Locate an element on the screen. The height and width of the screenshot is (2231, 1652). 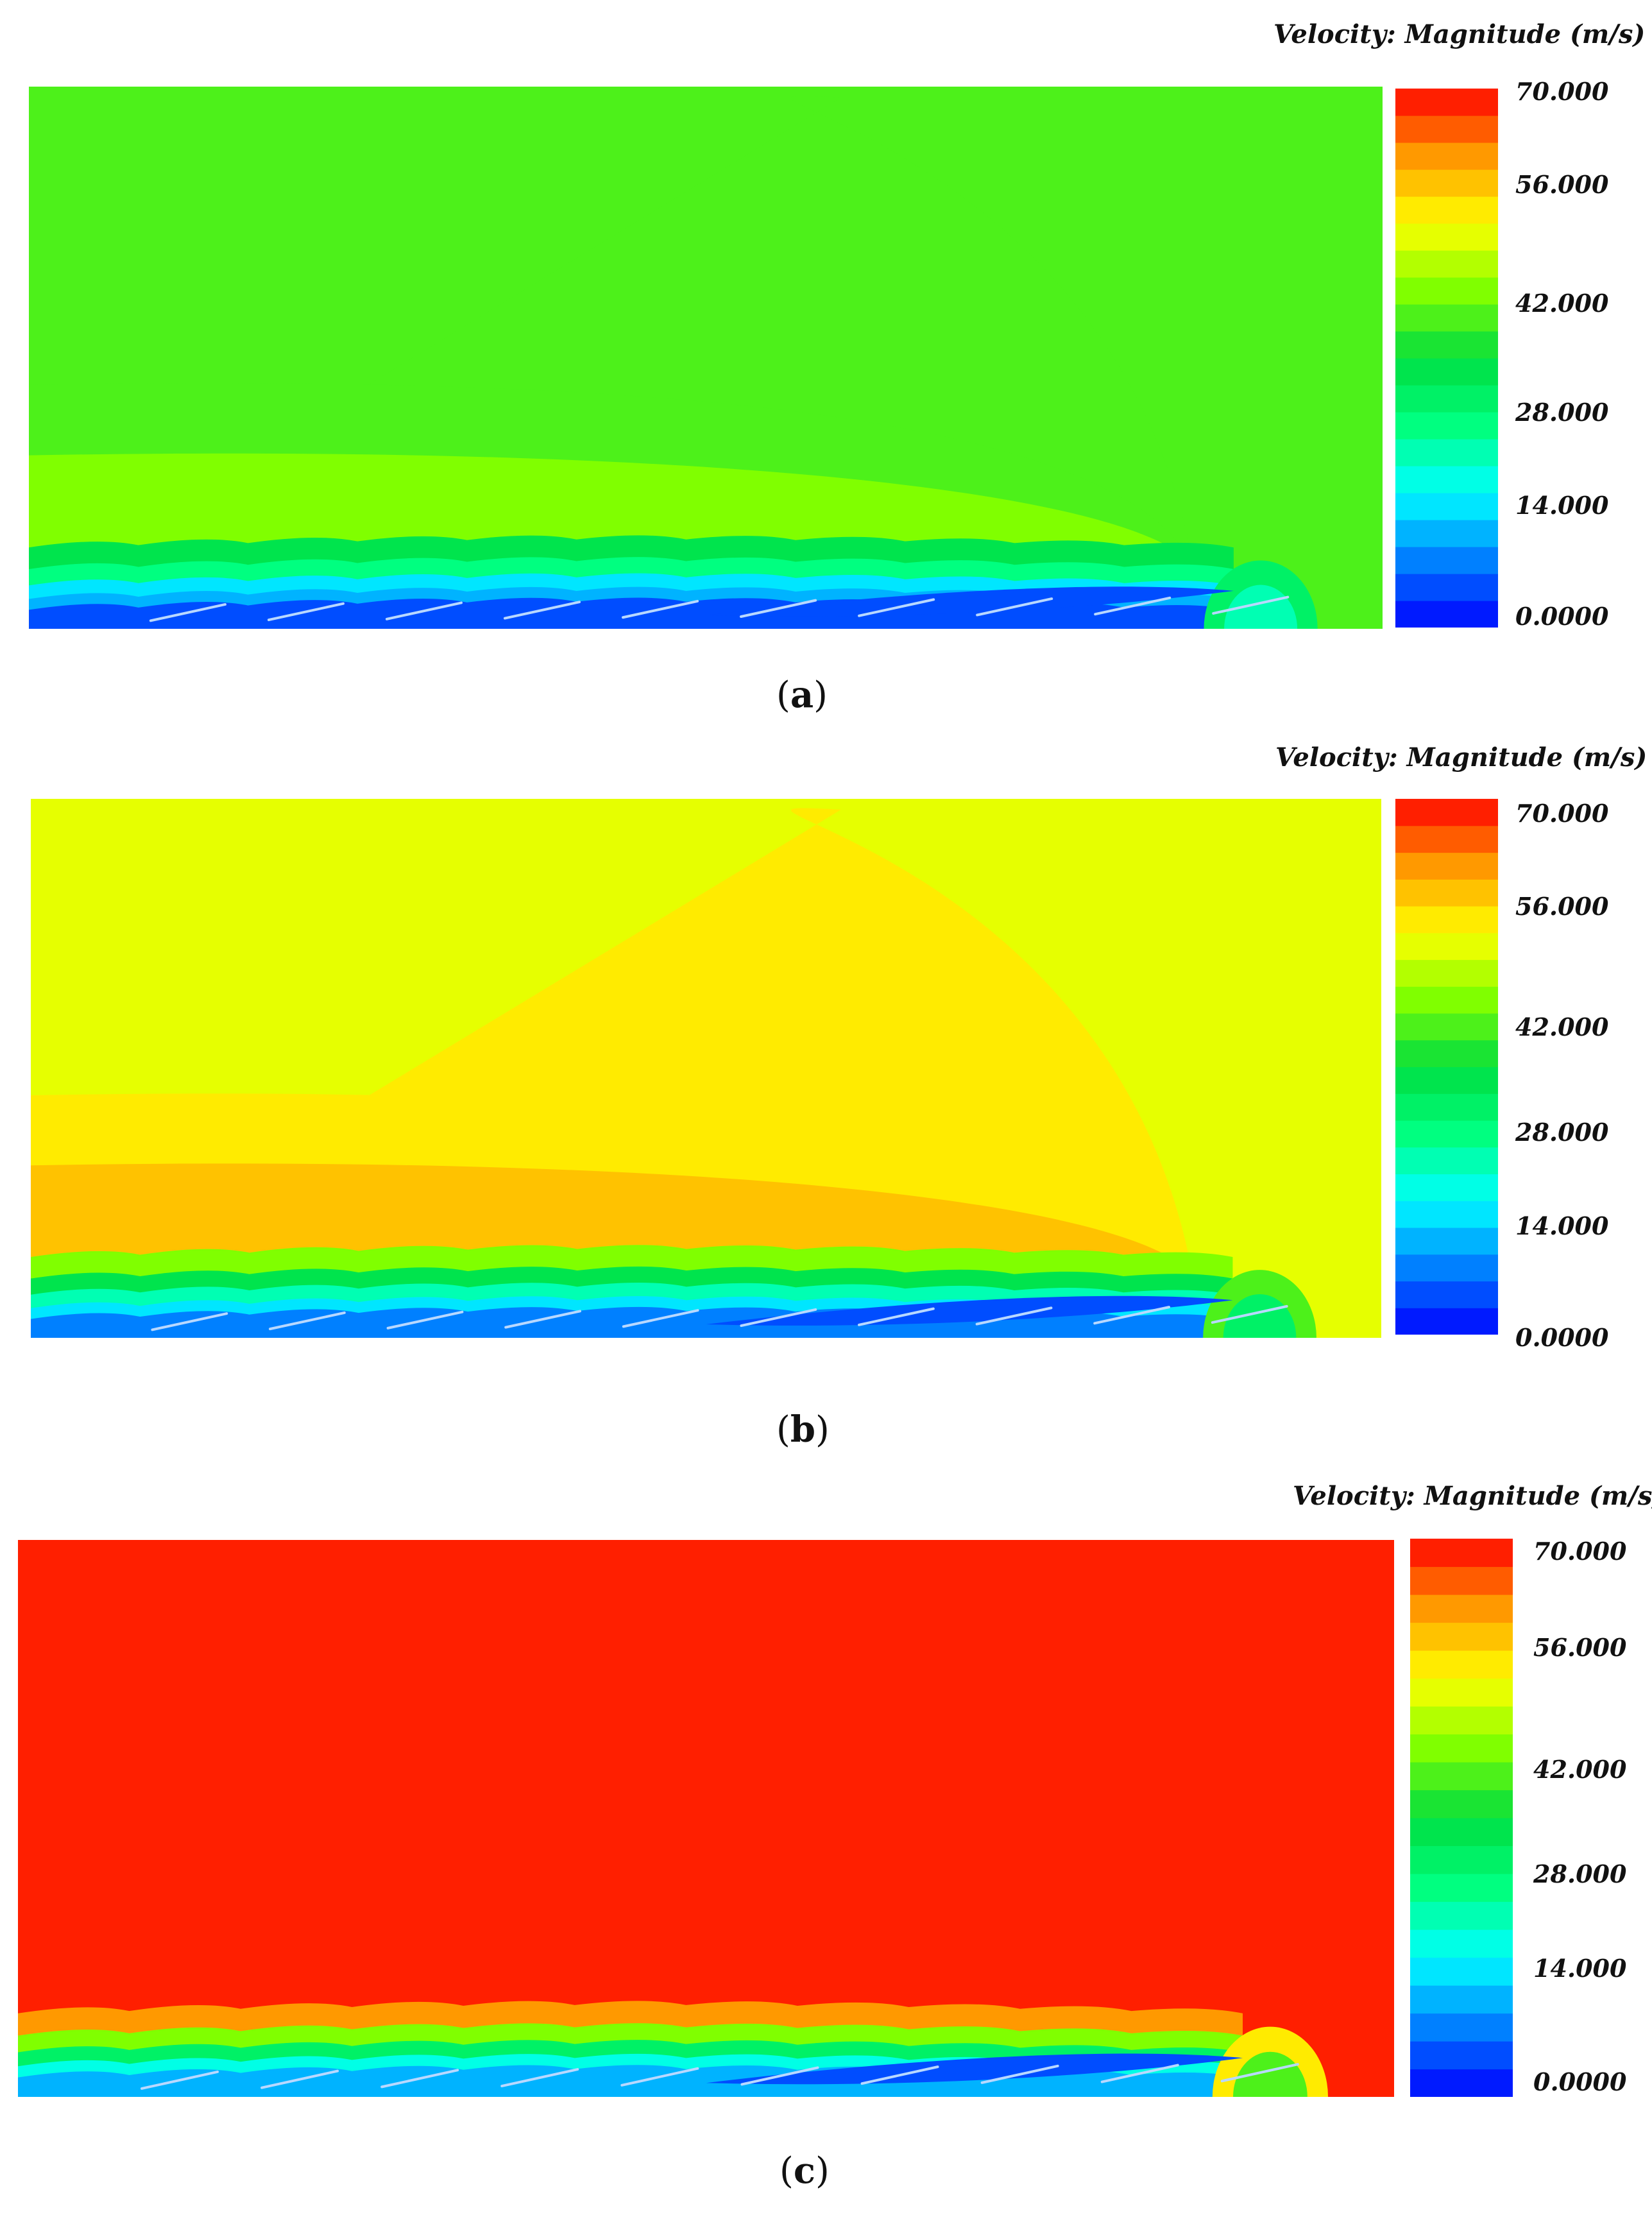
panel-label: b is located at coordinates (803, 1429).